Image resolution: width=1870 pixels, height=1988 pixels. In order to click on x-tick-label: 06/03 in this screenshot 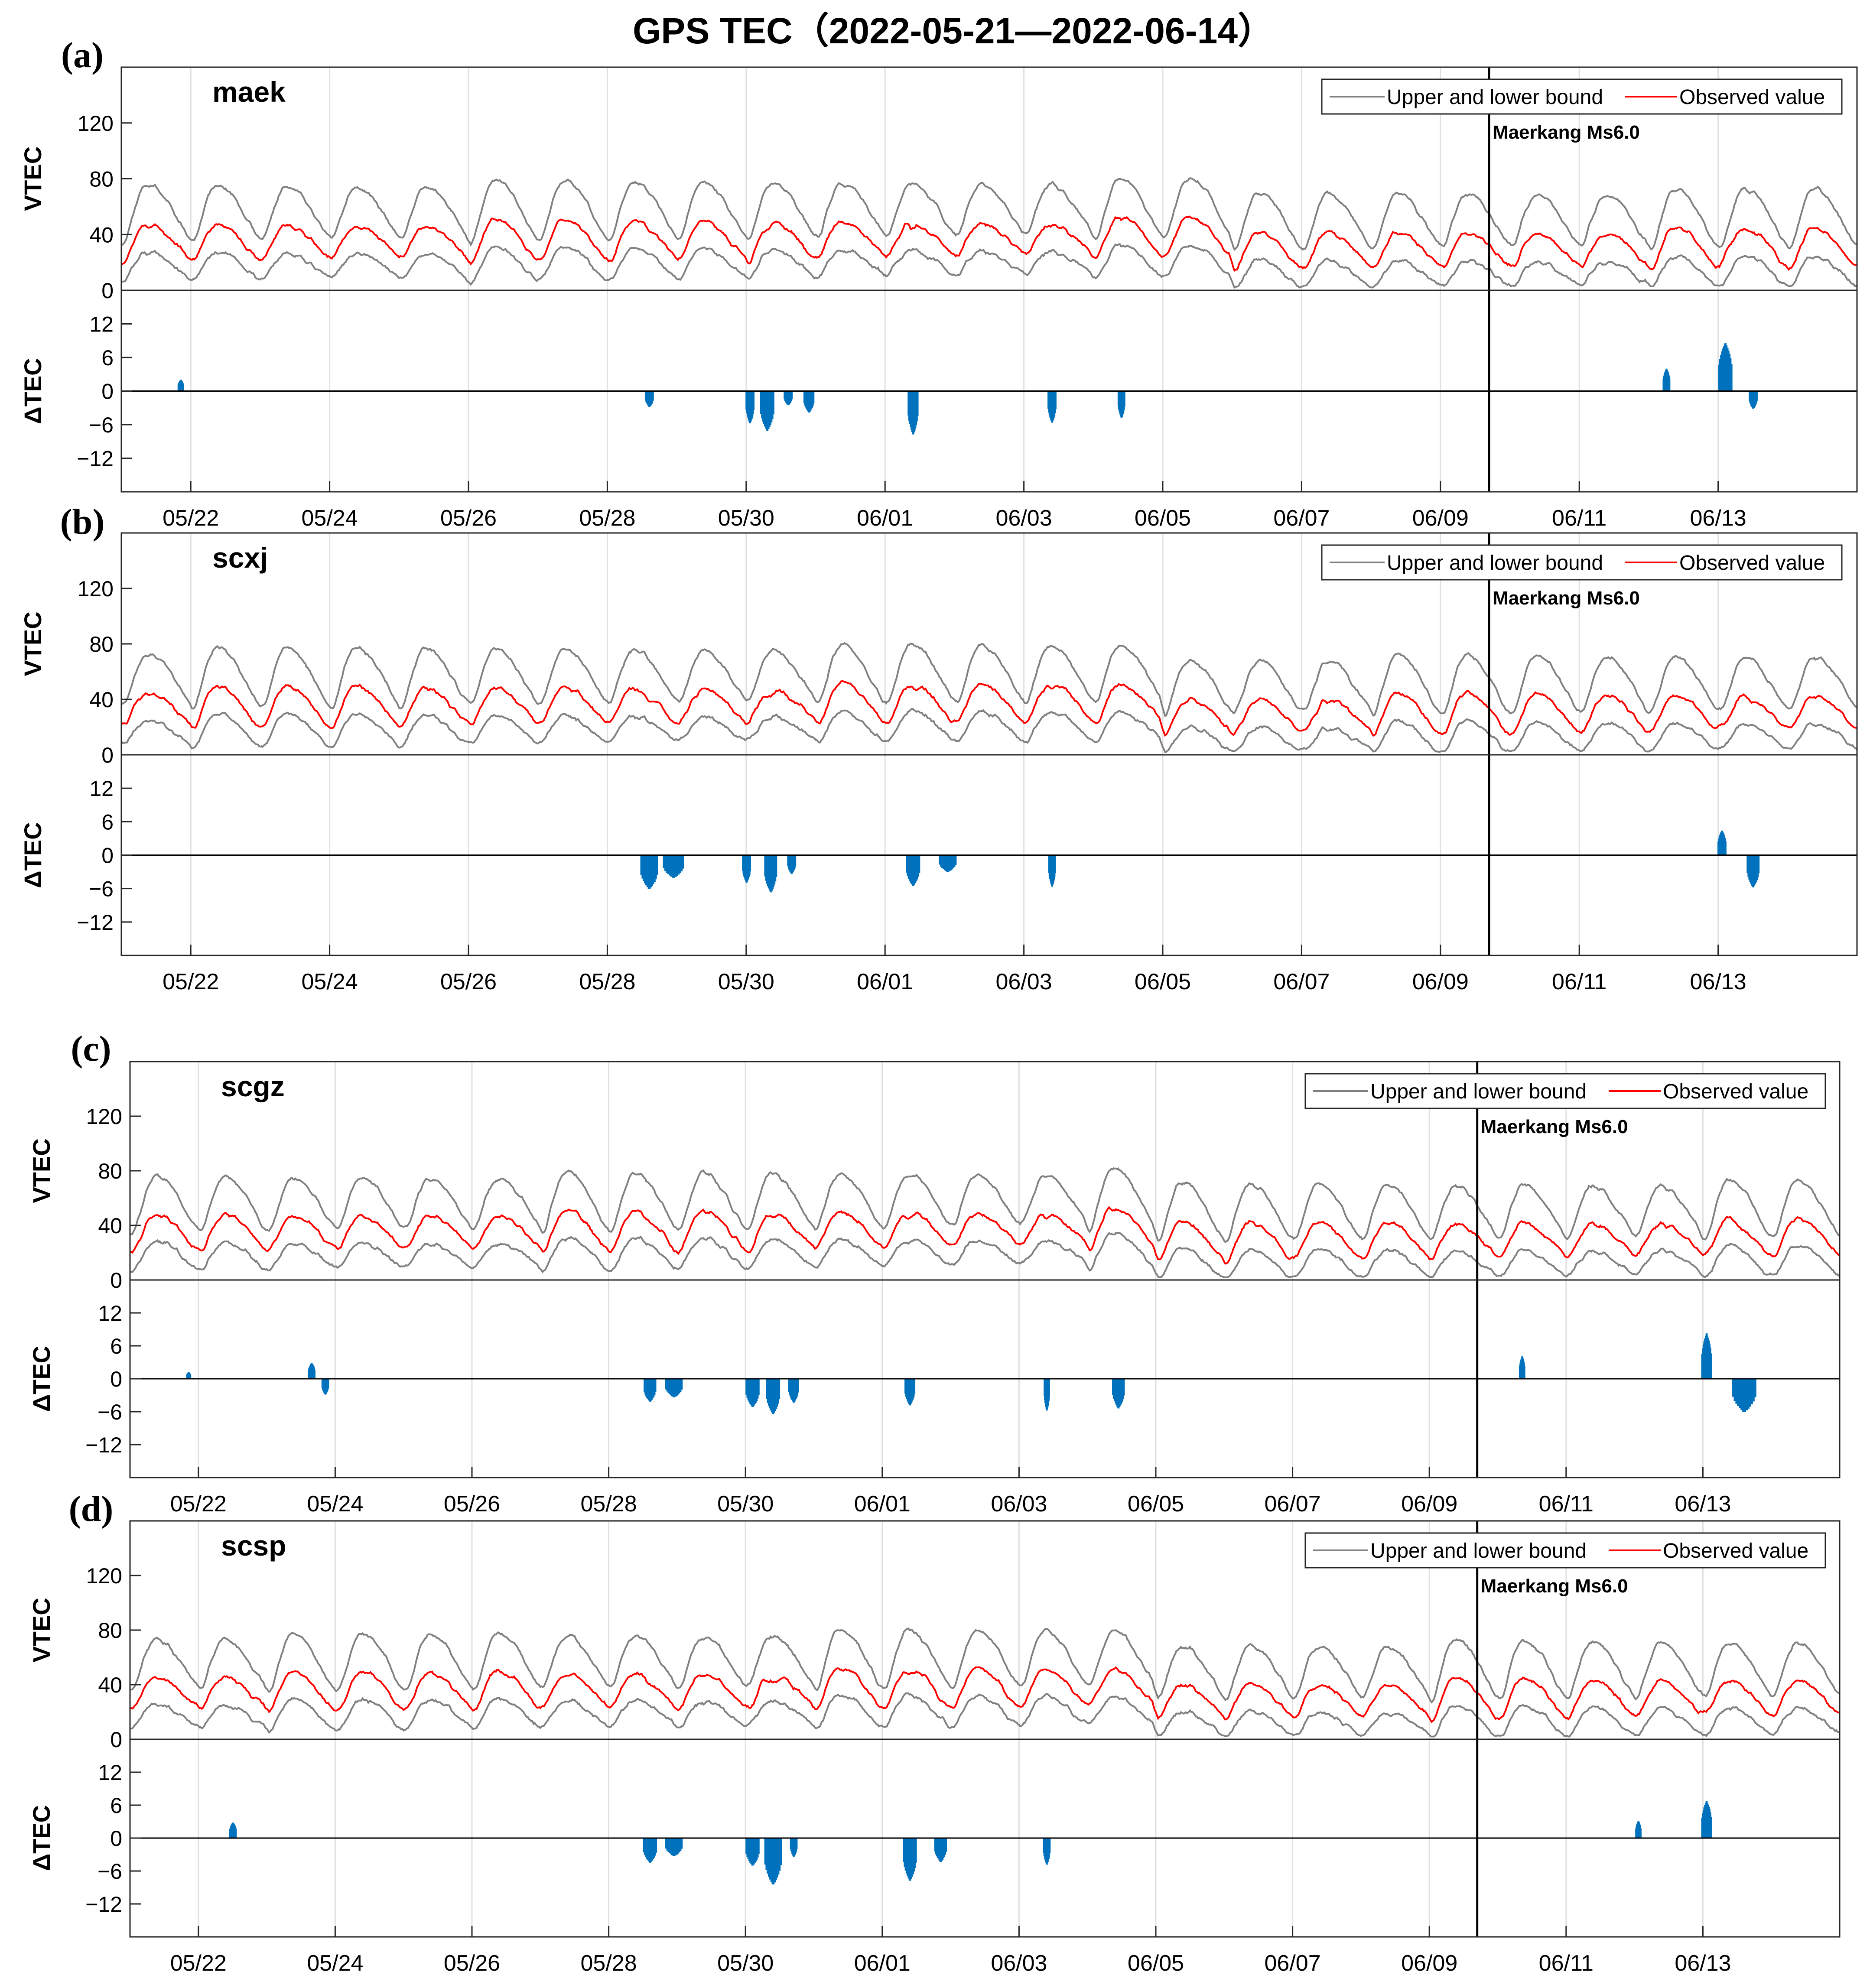, I will do `click(1024, 981)`.